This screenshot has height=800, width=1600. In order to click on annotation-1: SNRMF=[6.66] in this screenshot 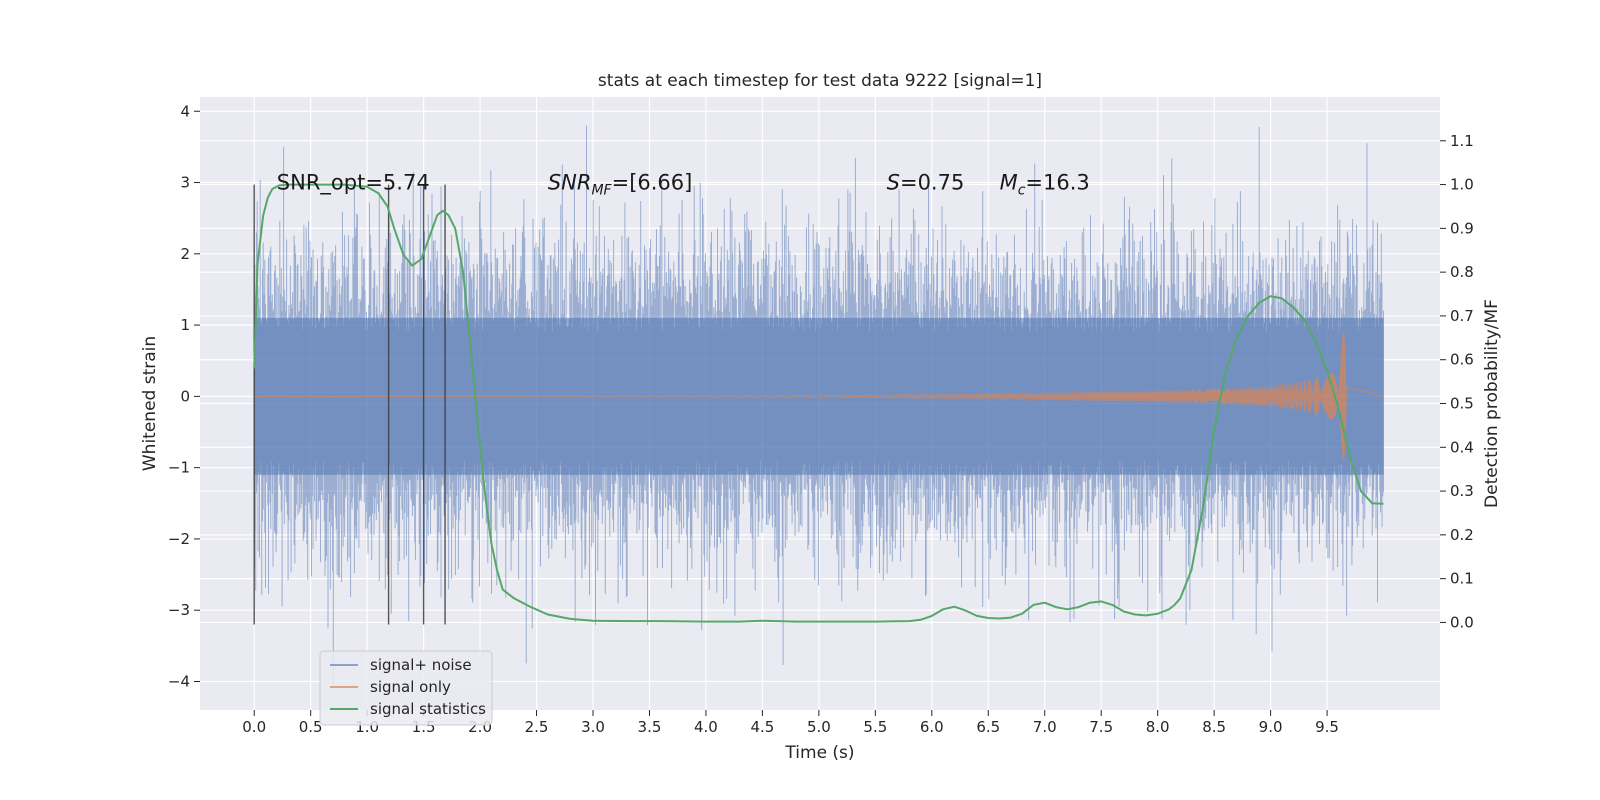, I will do `click(620, 185)`.